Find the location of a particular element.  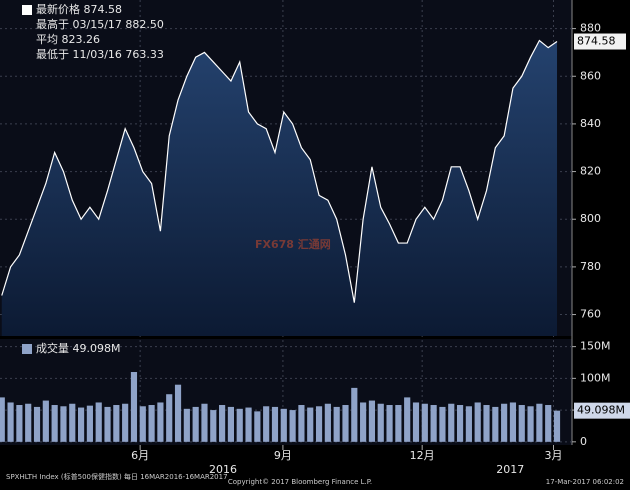

y-tick-label: 880 is located at coordinates (590, 28).